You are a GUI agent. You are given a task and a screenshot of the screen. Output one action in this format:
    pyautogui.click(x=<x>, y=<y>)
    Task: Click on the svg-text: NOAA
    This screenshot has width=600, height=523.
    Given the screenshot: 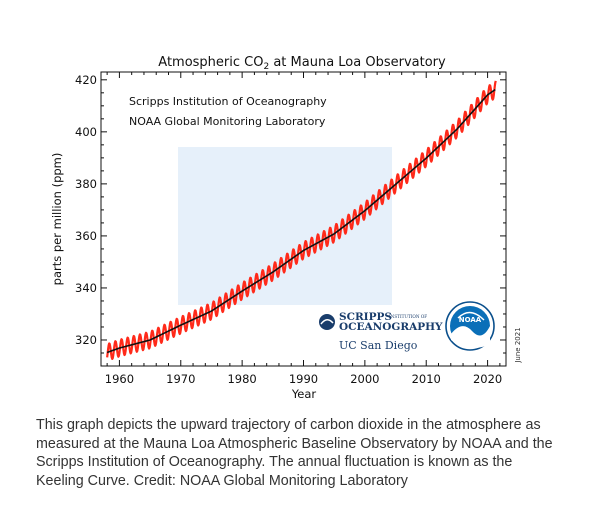 What is the action you would take?
    pyautogui.click(x=470, y=320)
    